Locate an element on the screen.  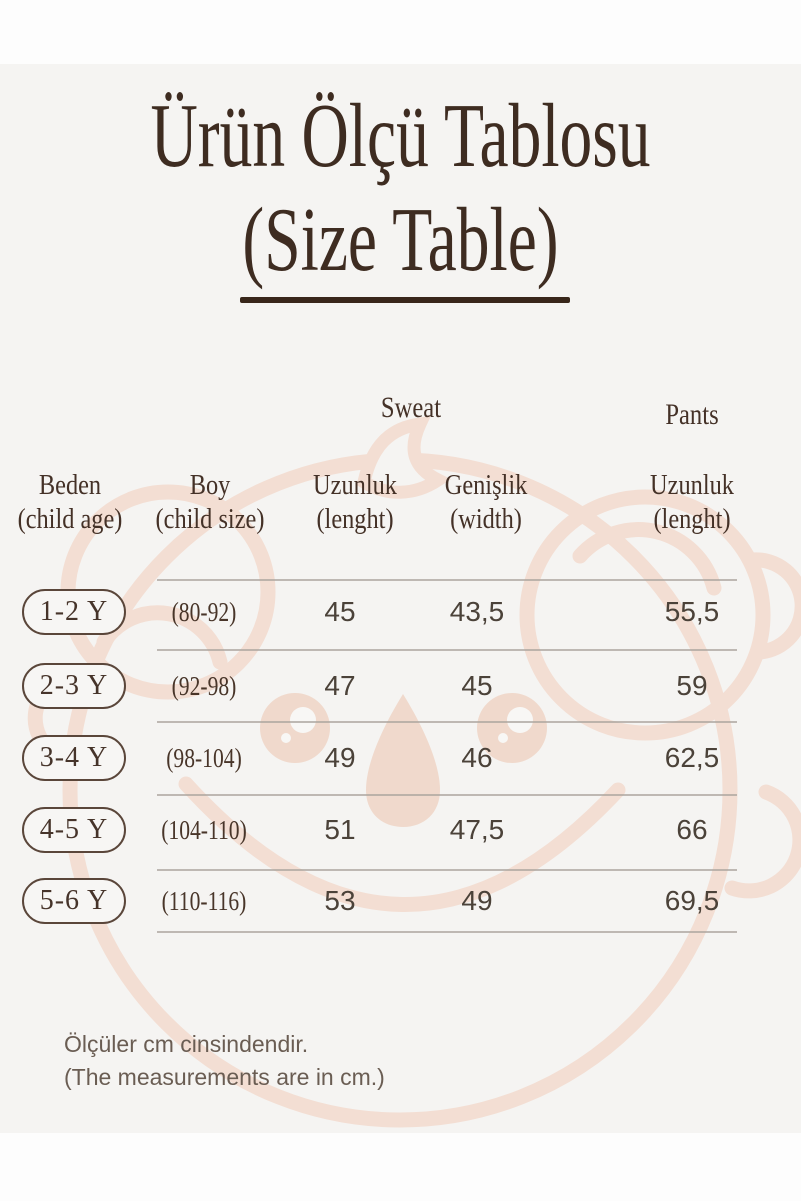
pants-length-cell: 62,5 is located at coordinates (692, 757).